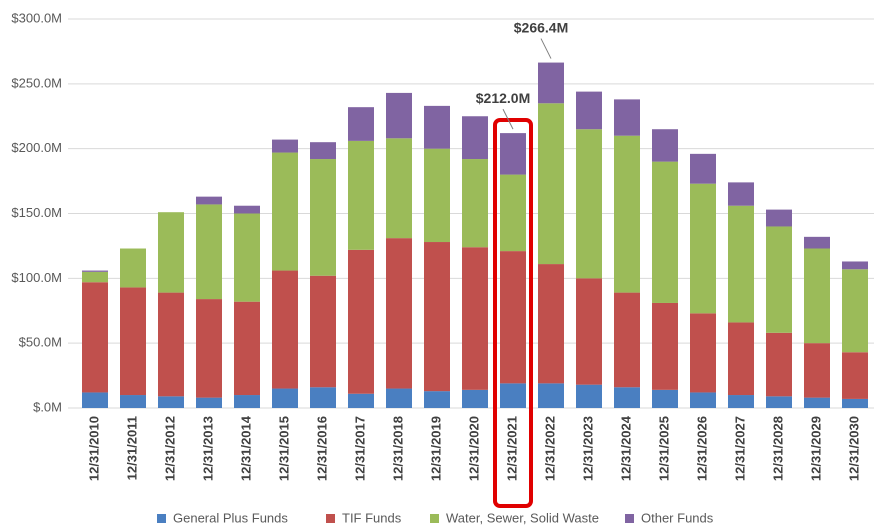 Image resolution: width=874 pixels, height=527 pixels. Describe the element at coordinates (169, 448) in the screenshot. I see `x-tick-label: 12/31/2012` at that location.